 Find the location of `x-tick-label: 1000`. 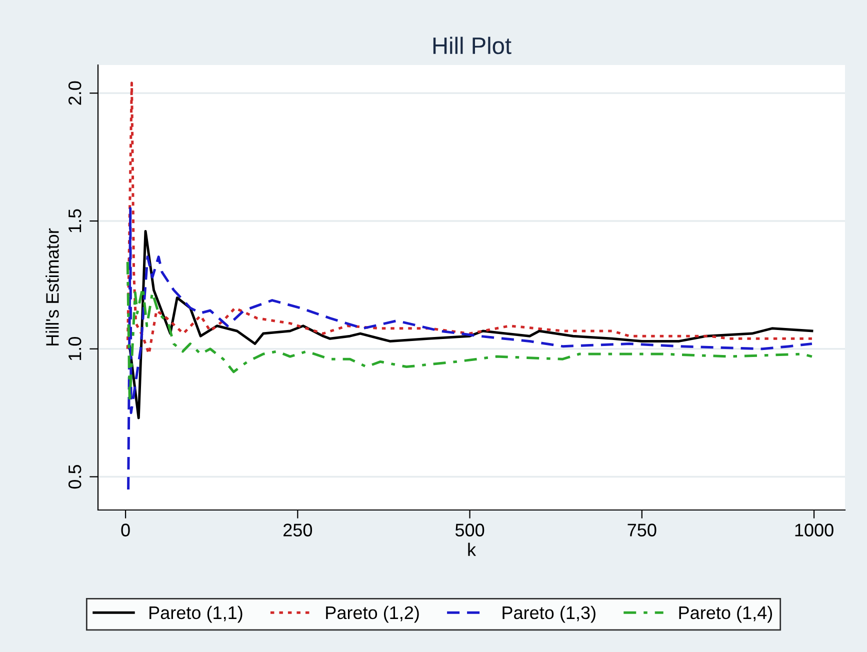

x-tick-label: 1000 is located at coordinates (814, 530).